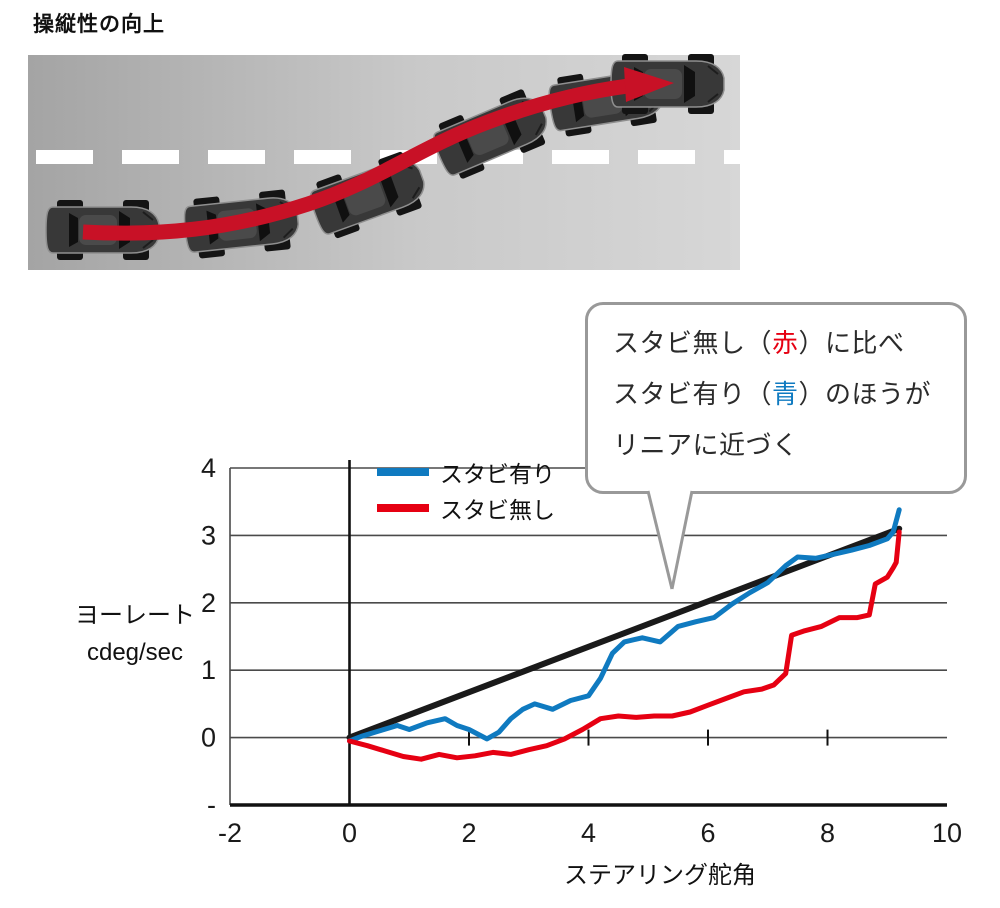 The width and height of the screenshot is (1000, 908). What do you see at coordinates (670, 540) in the screenshot?
I see `callout-tail` at bounding box center [670, 540].